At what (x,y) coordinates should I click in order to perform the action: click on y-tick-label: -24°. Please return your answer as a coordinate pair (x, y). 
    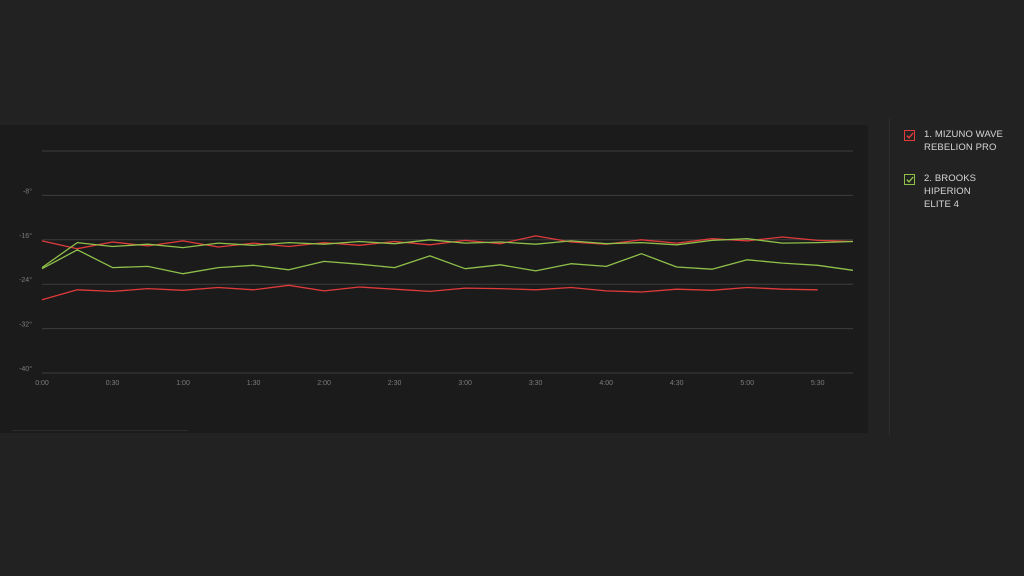
    Looking at the image, I should click on (25, 280).